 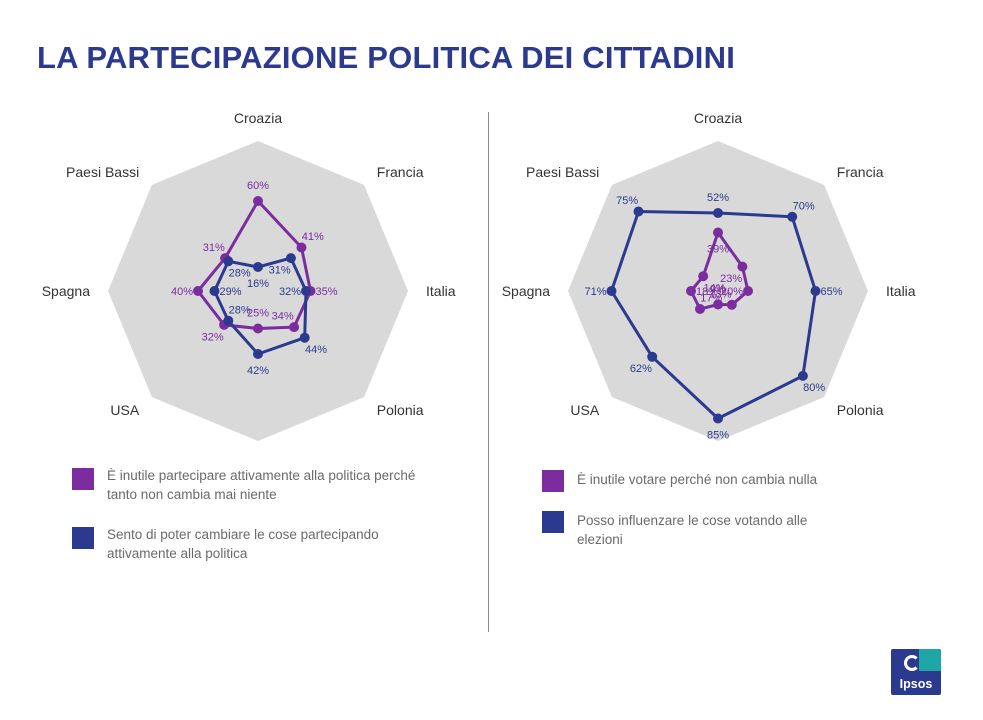 I want to click on data-label-italia: 65%, so click(x=831, y=292).